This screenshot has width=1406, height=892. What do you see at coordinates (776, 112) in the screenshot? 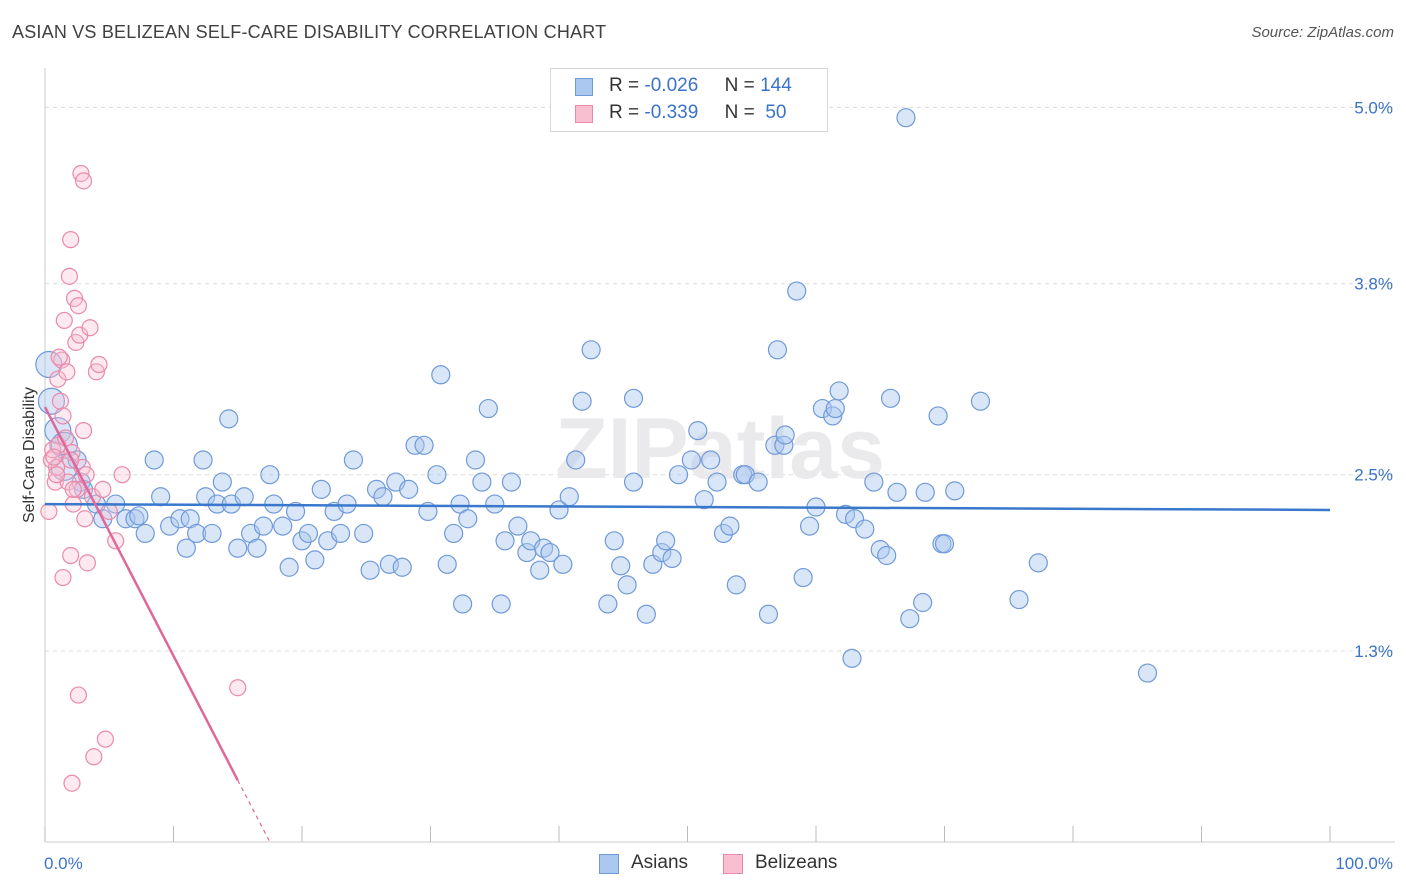
I see `n-value: 50` at bounding box center [776, 112].